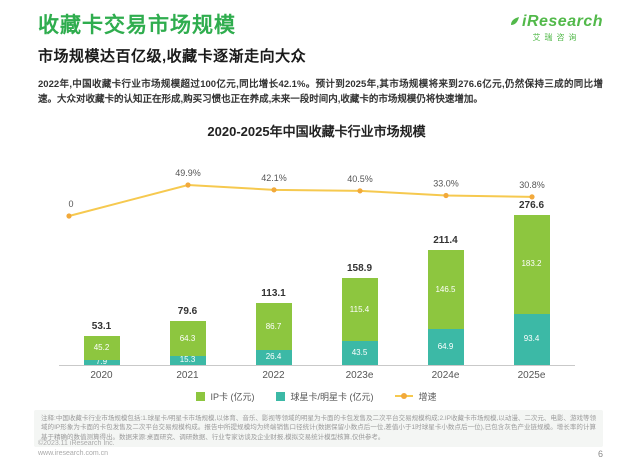 Image resolution: width=633 pixels, height=464 pixels. Describe the element at coordinates (101, 326) in the screenshot. I see `bar-total-label: 53.1` at that location.